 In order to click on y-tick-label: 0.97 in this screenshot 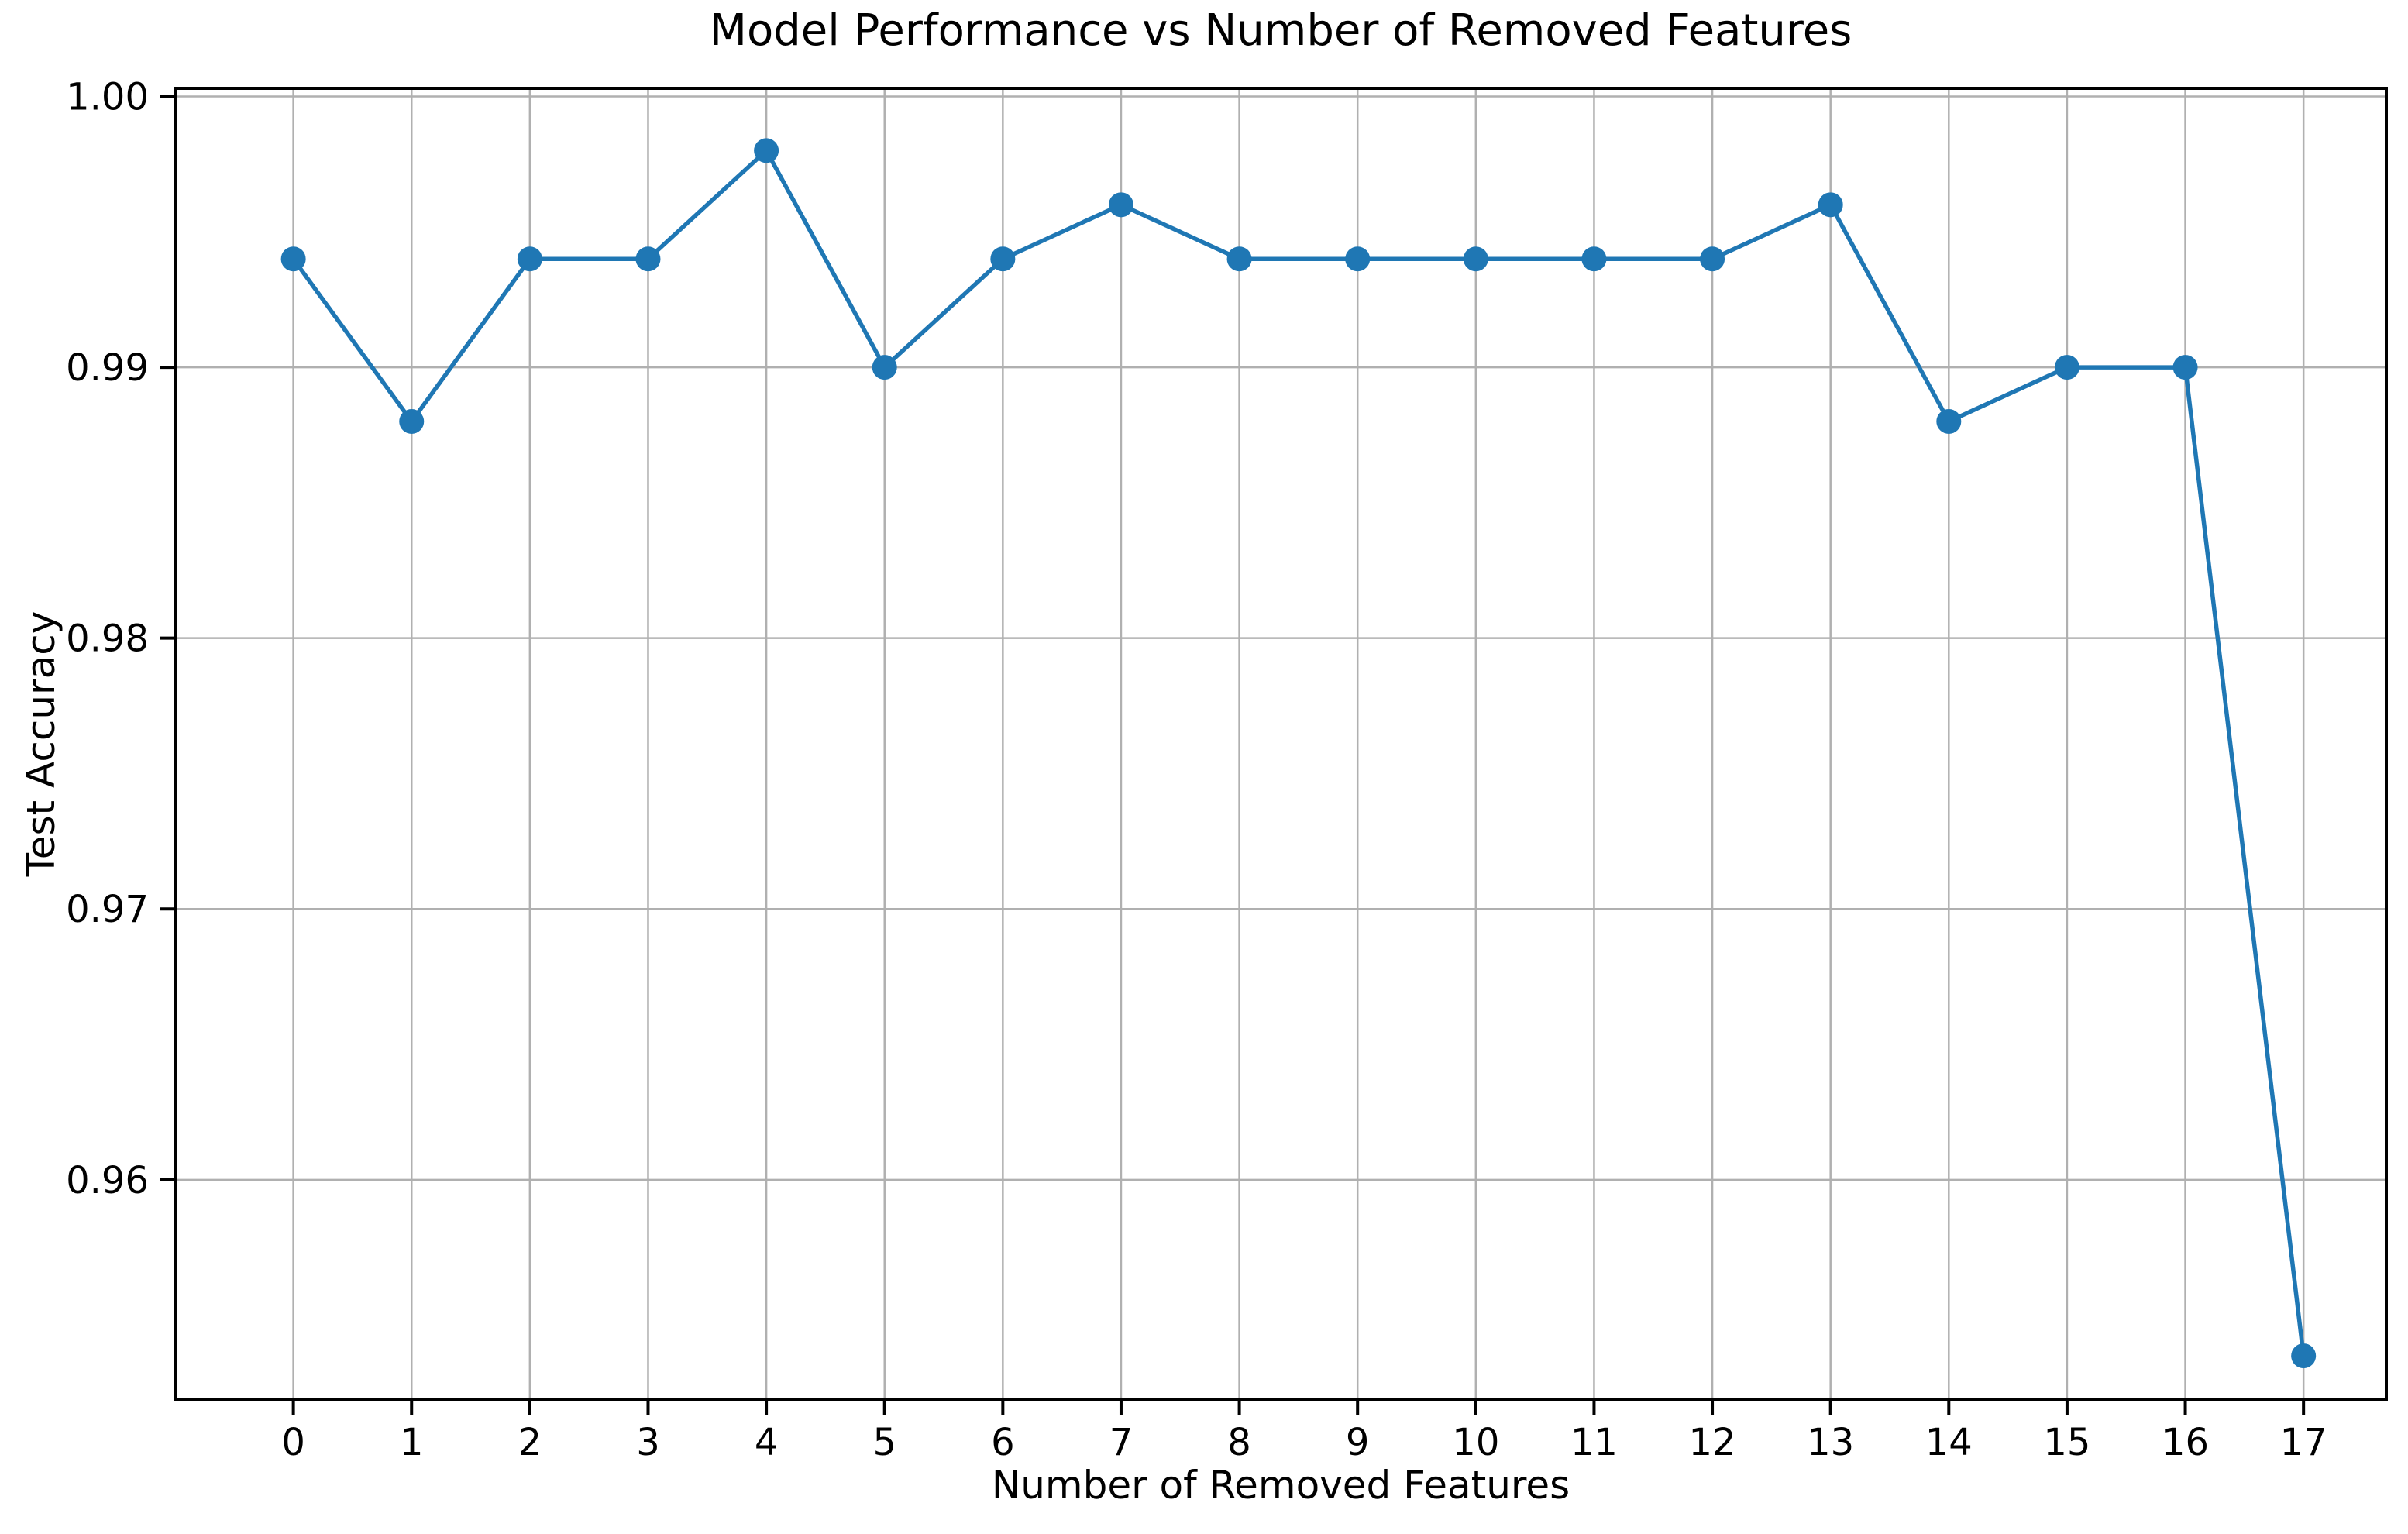, I will do `click(107, 909)`.